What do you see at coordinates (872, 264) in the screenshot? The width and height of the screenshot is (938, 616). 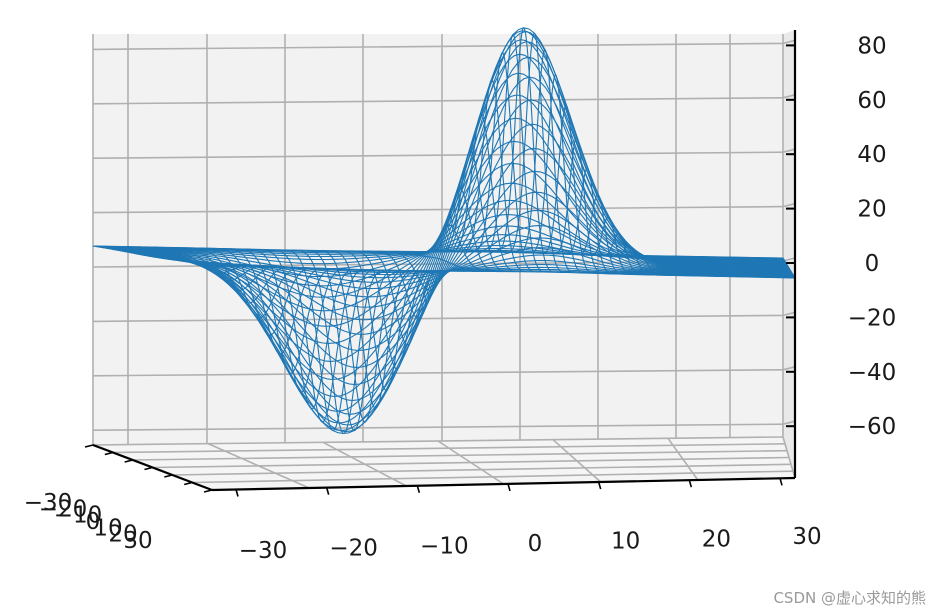 I see `z-tick-label: 0` at bounding box center [872, 264].